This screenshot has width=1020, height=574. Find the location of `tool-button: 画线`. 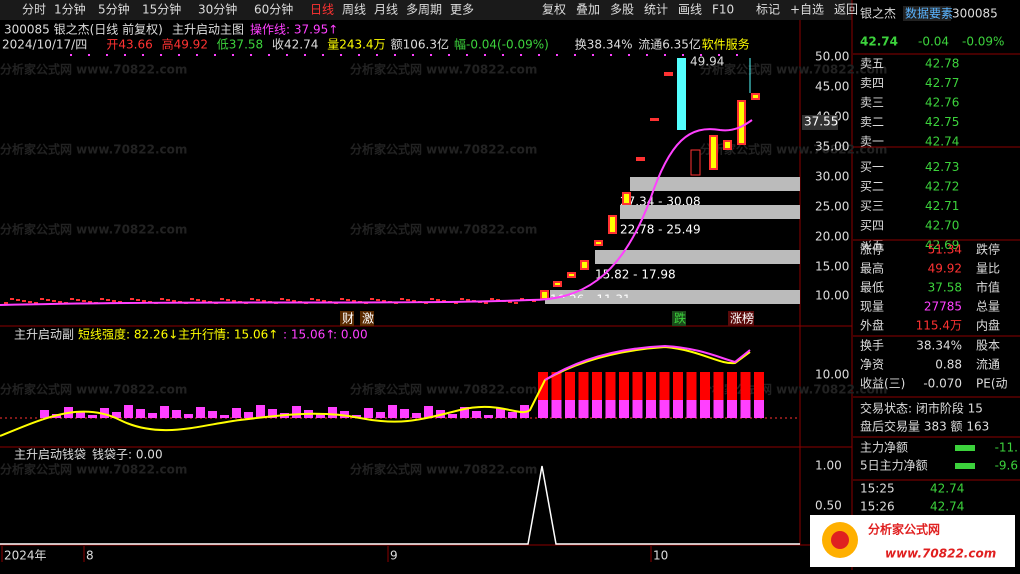

tool-button: 画线 is located at coordinates (690, 10).